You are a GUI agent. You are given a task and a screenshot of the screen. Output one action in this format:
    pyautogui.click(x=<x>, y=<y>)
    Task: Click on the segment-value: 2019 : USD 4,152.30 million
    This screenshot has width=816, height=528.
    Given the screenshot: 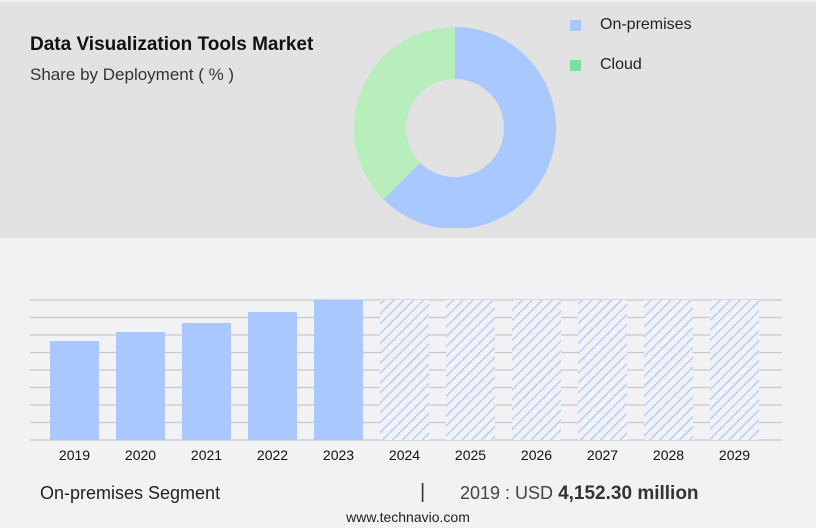 What is the action you would take?
    pyautogui.click(x=579, y=494)
    